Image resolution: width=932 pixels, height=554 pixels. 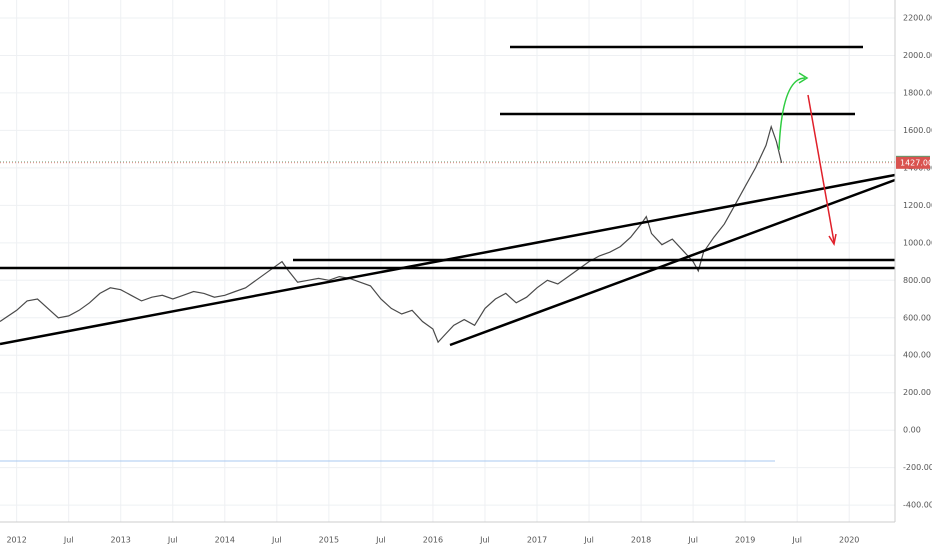 I want to click on x-tick-label: 2015, so click(x=329, y=540).